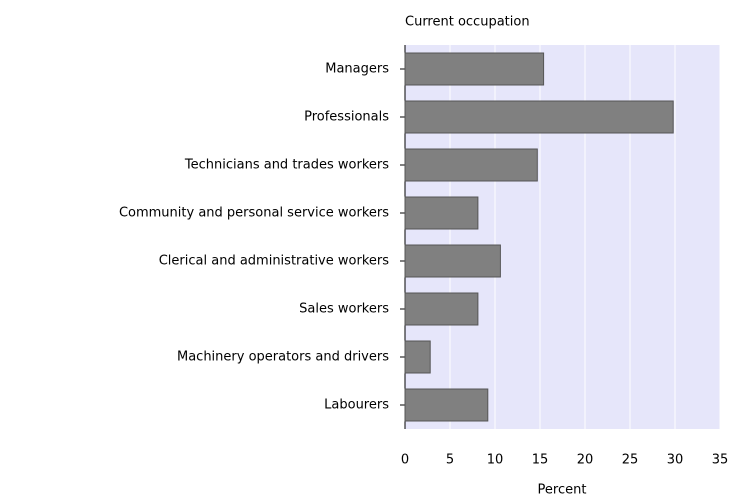  I want to click on y-tick-label: Community and personal service workers, so click(254, 213).